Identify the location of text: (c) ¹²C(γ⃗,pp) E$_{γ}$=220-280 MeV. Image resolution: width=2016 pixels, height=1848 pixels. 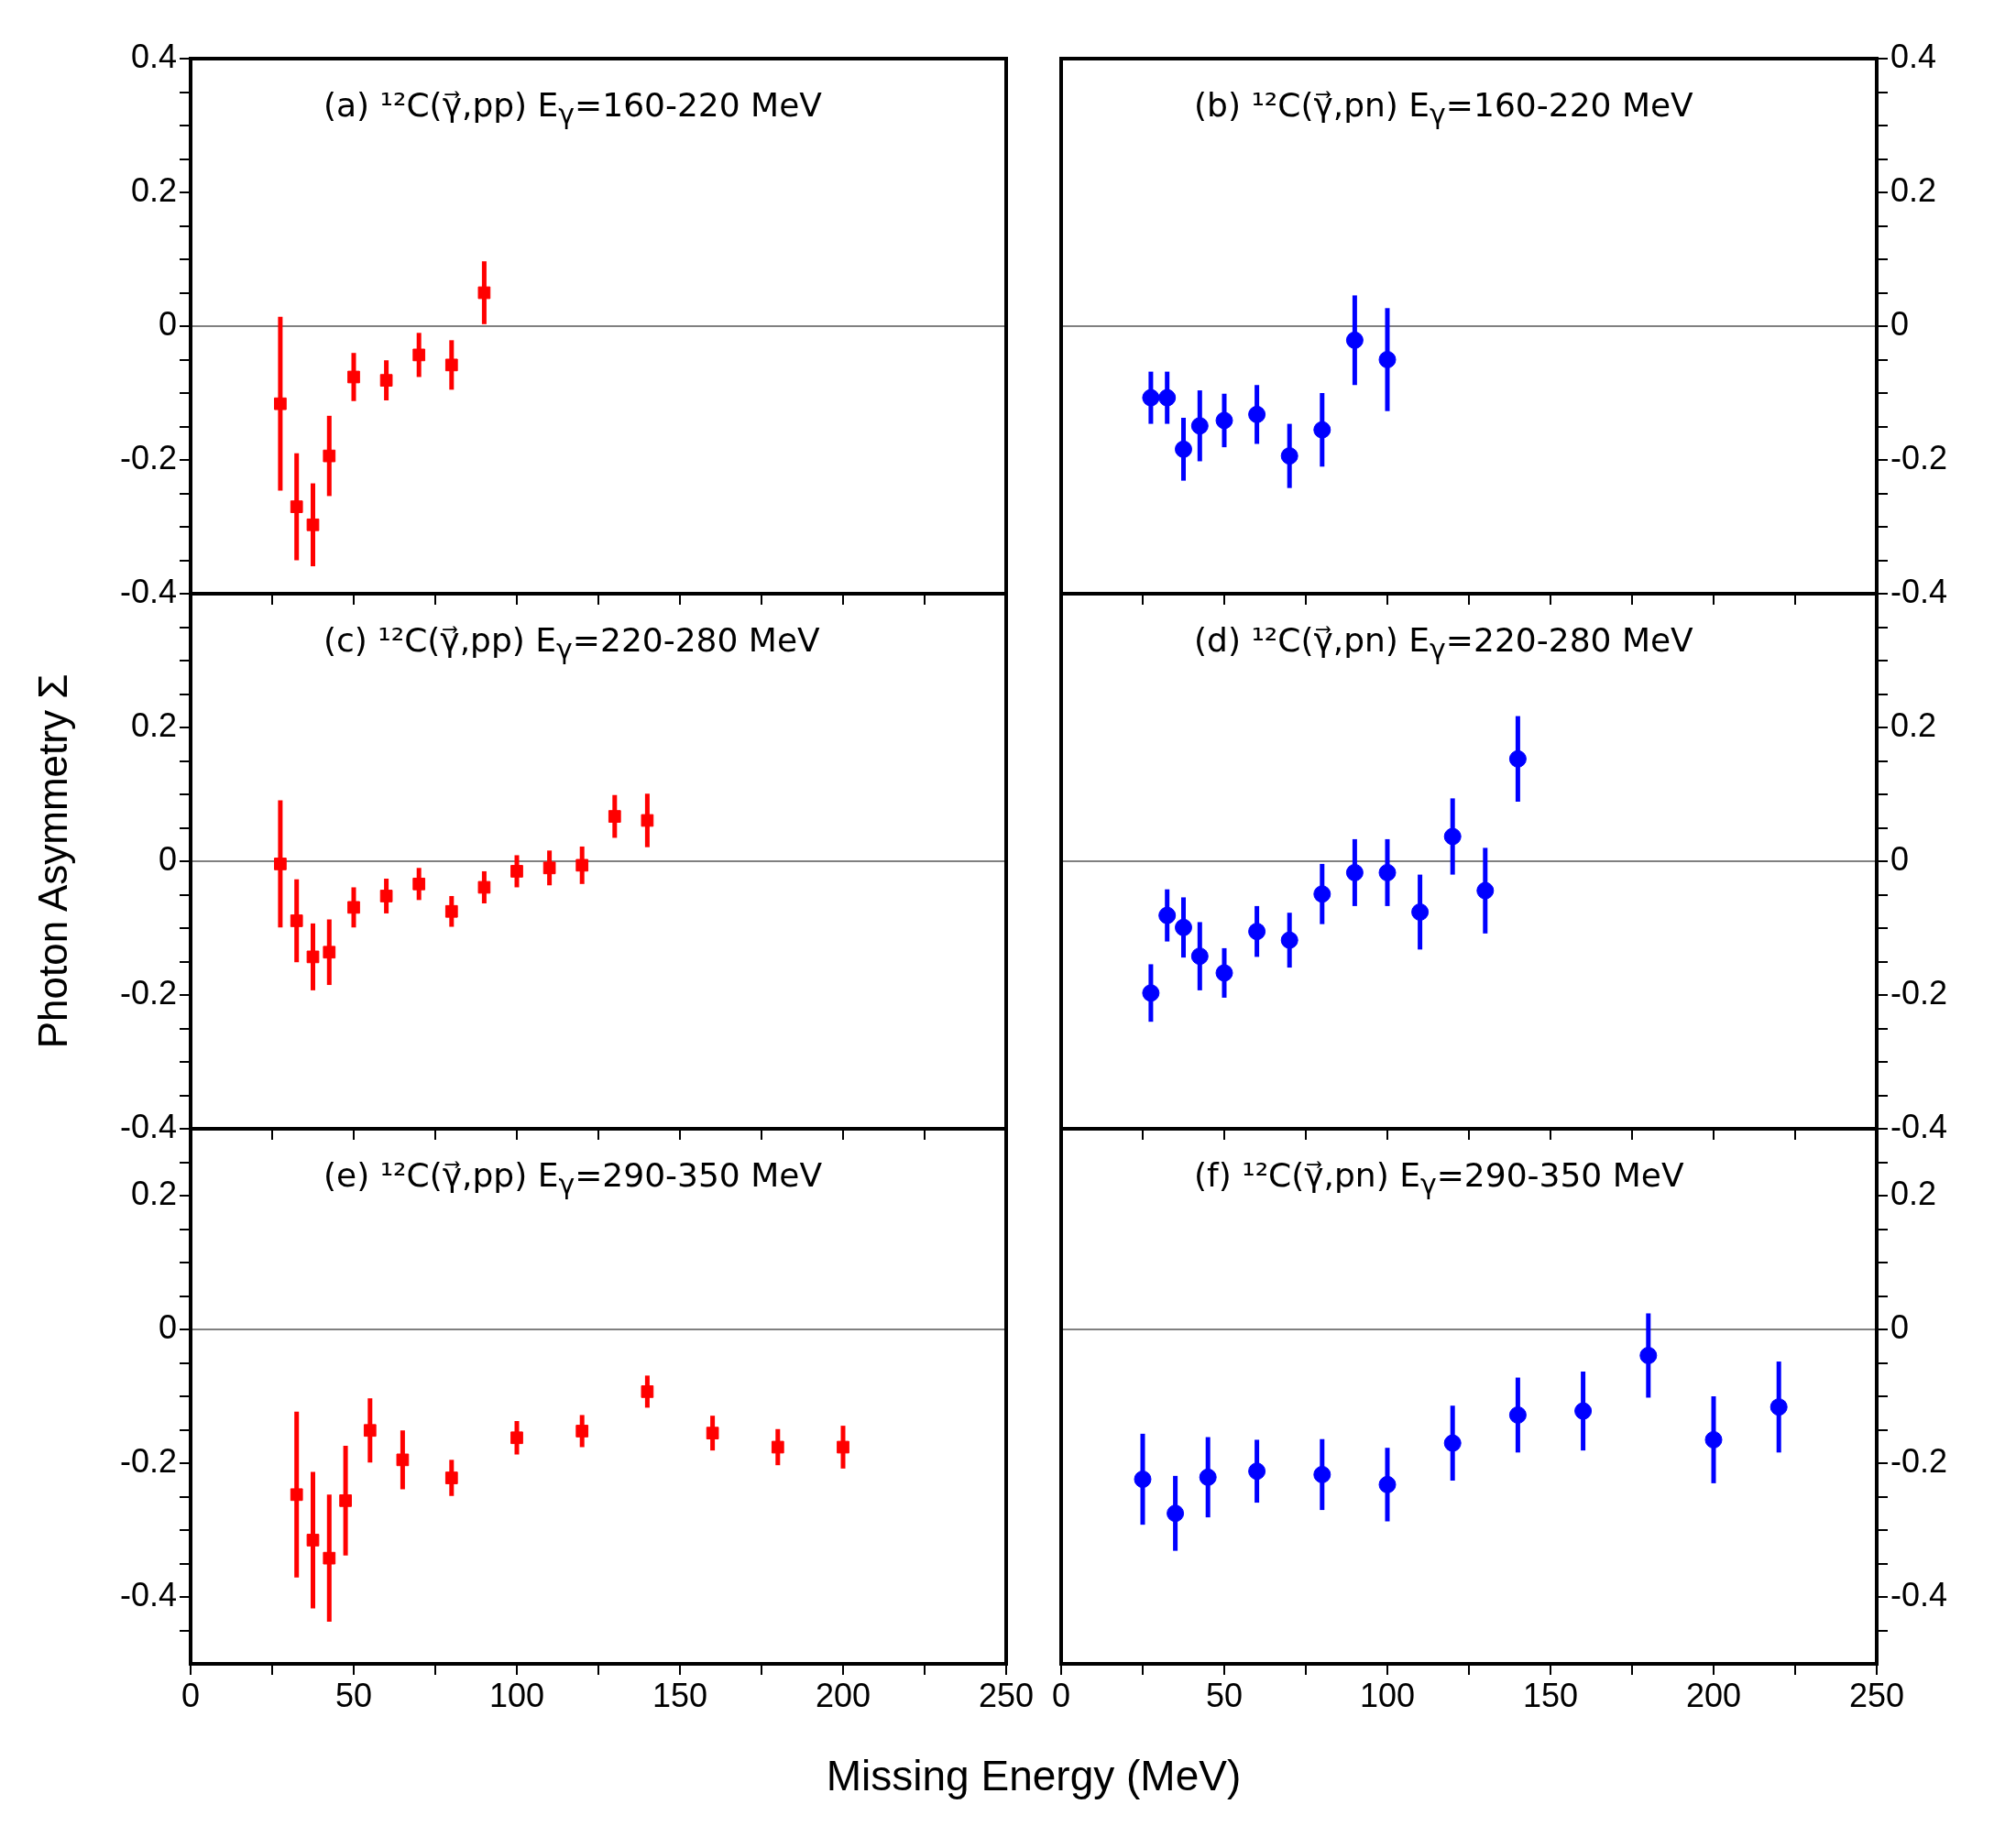
(571, 643).